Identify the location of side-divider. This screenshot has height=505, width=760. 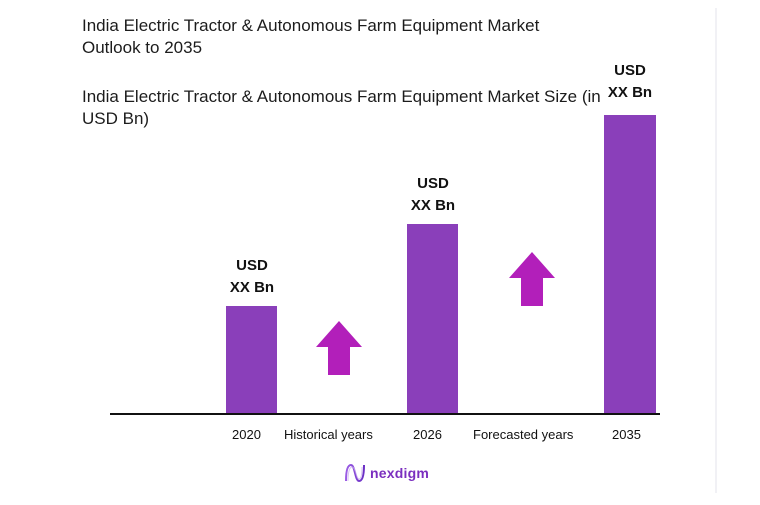
(716, 250).